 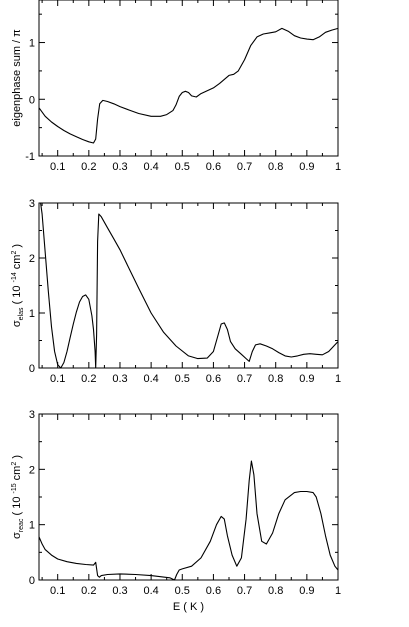 I want to click on y-axis-label-part: elas, so click(x=21, y=313).